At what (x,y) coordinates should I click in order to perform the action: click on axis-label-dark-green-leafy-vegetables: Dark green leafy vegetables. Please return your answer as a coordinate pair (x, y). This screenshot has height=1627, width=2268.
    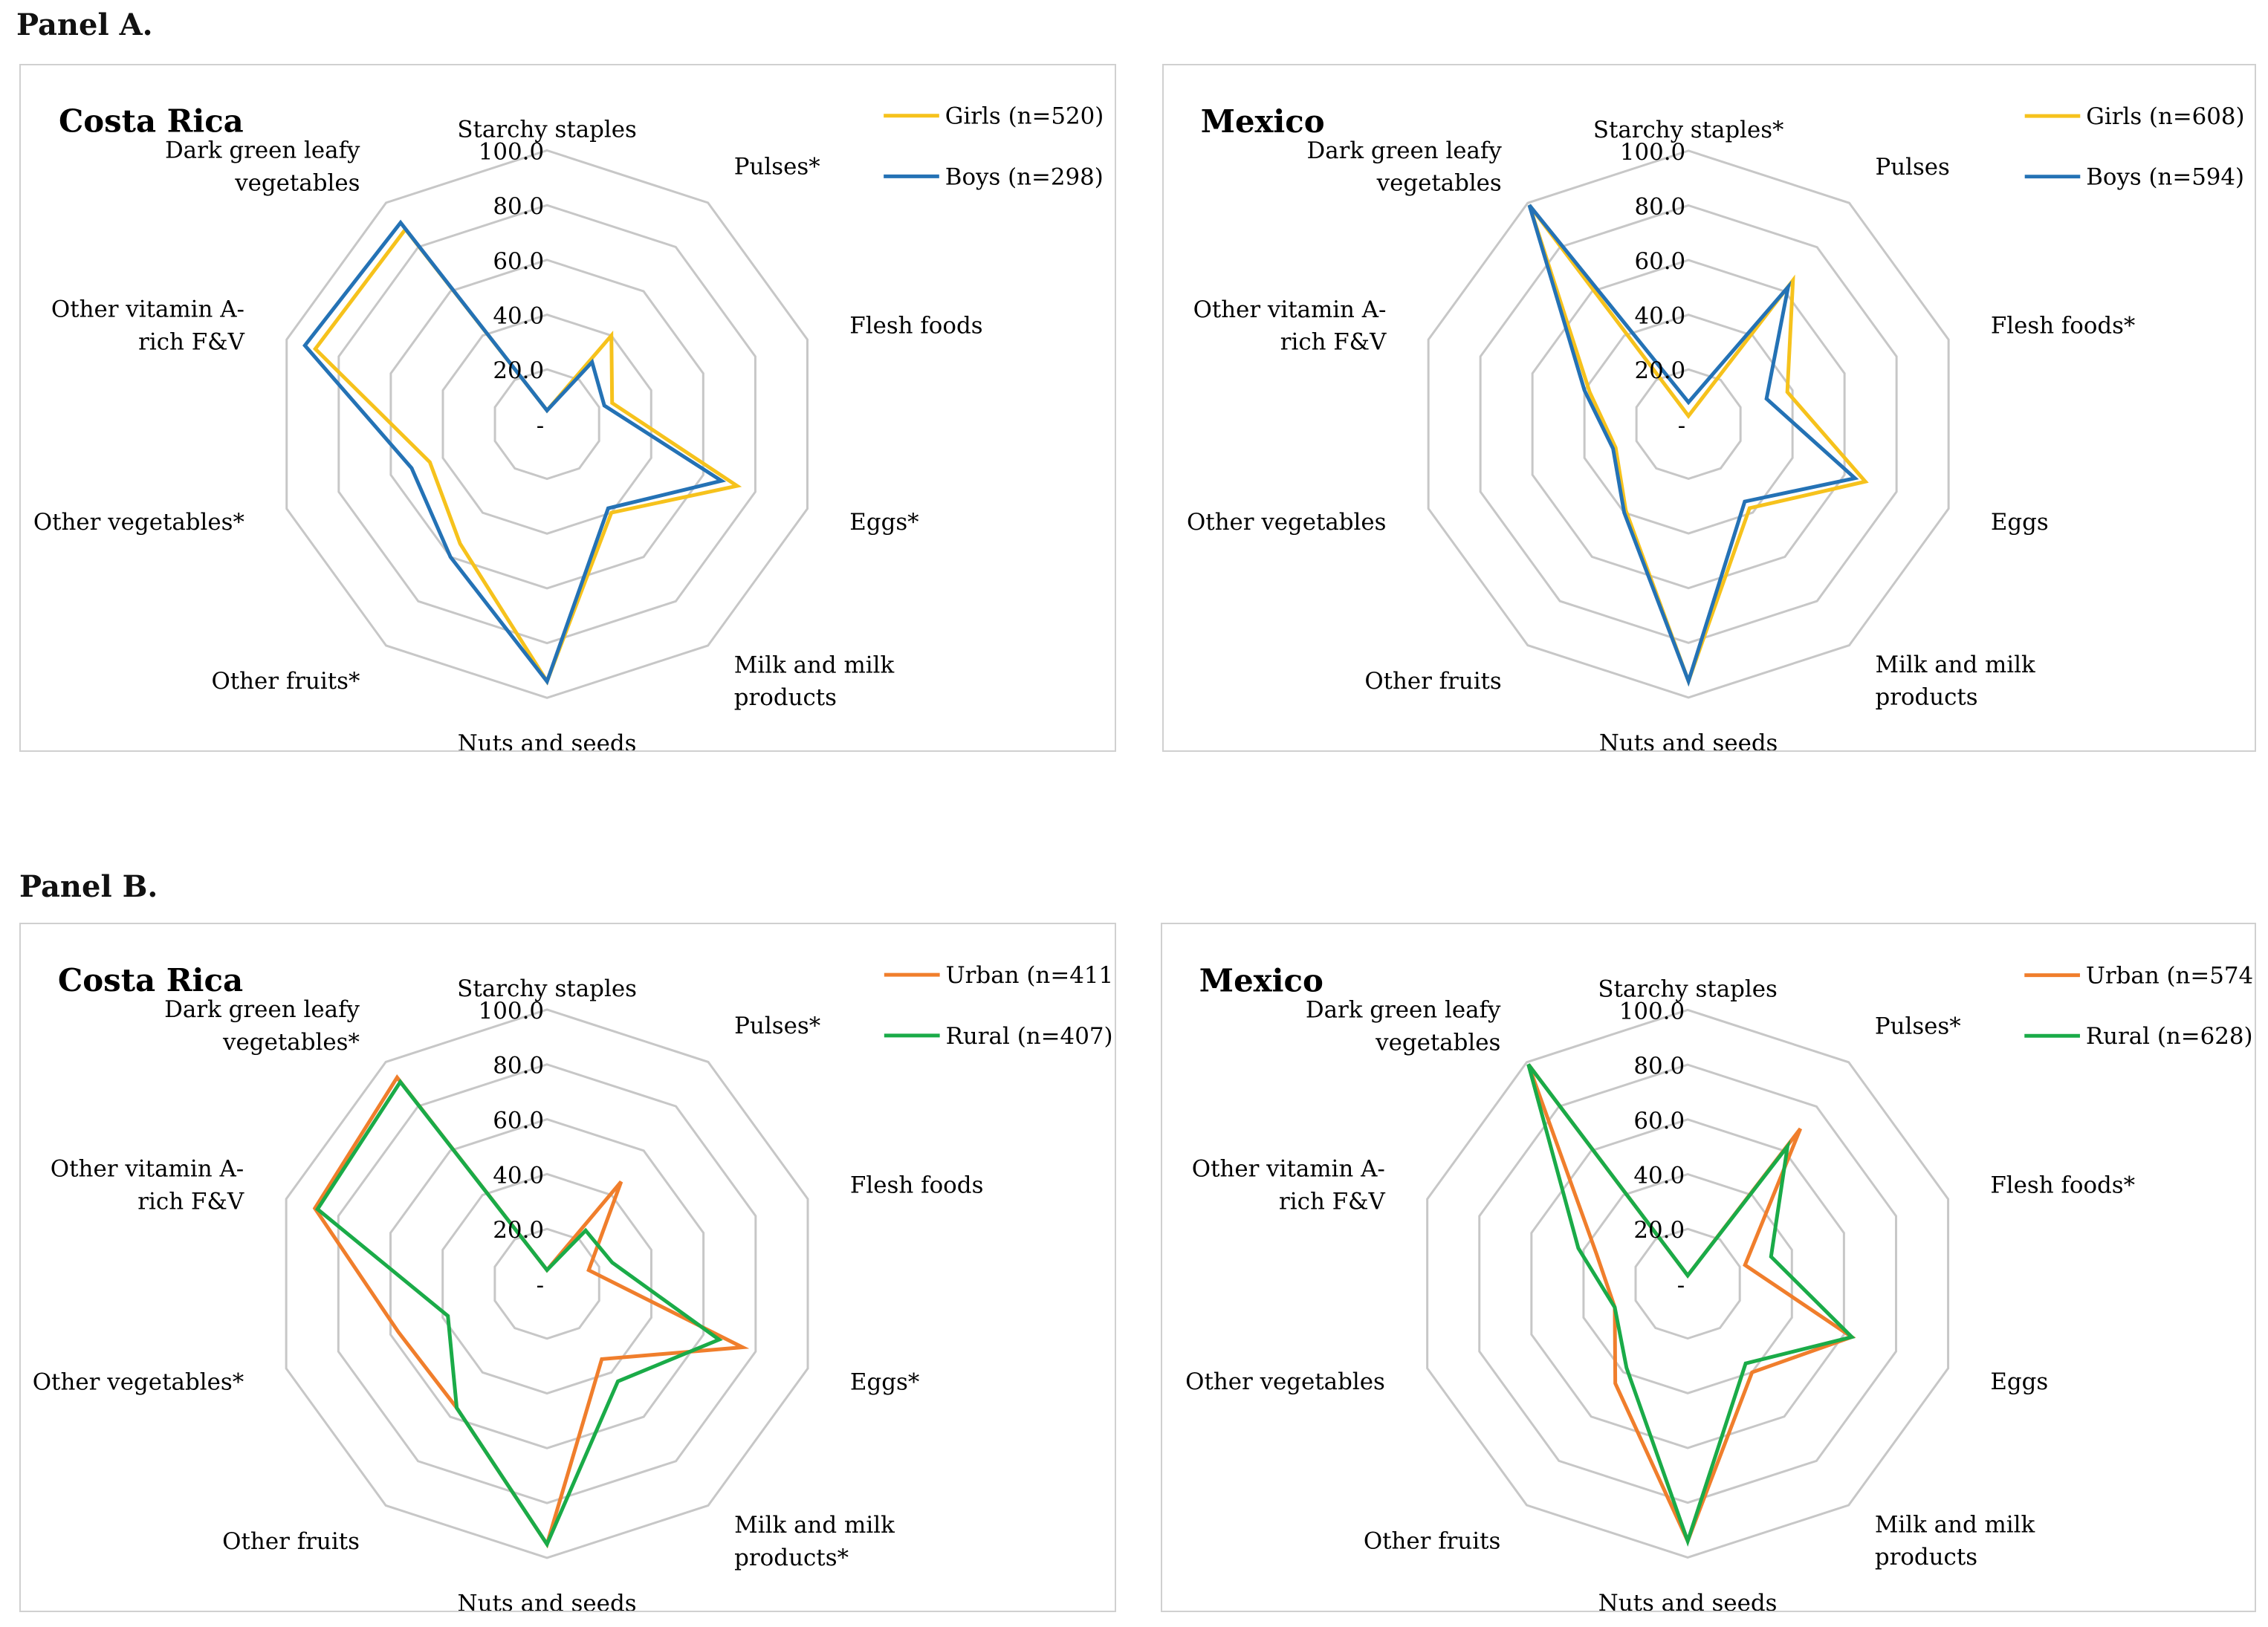
    Looking at the image, I should click on (262, 167).